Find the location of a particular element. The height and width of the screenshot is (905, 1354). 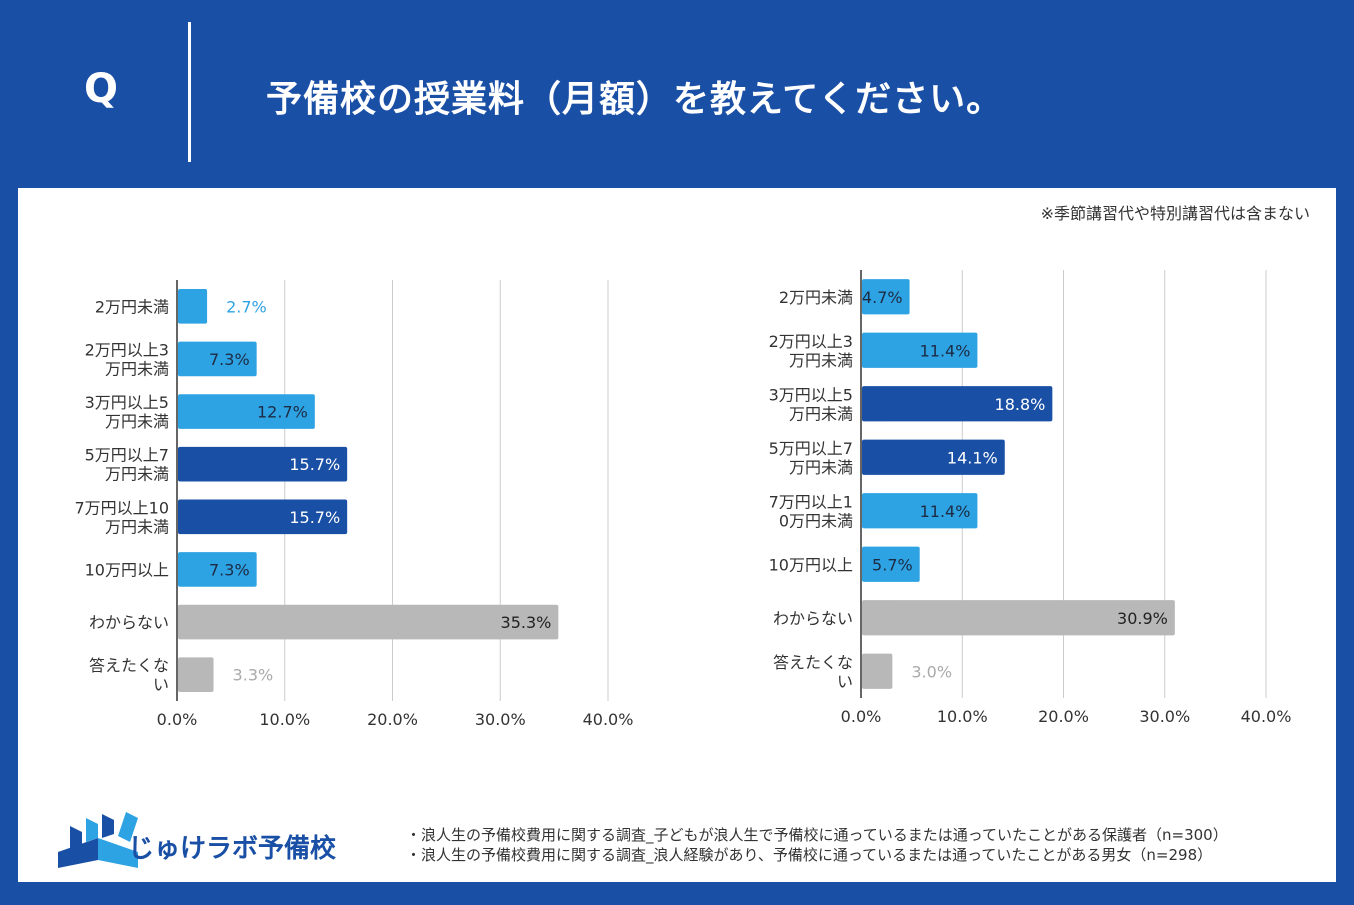

header-divider is located at coordinates (189, 92).